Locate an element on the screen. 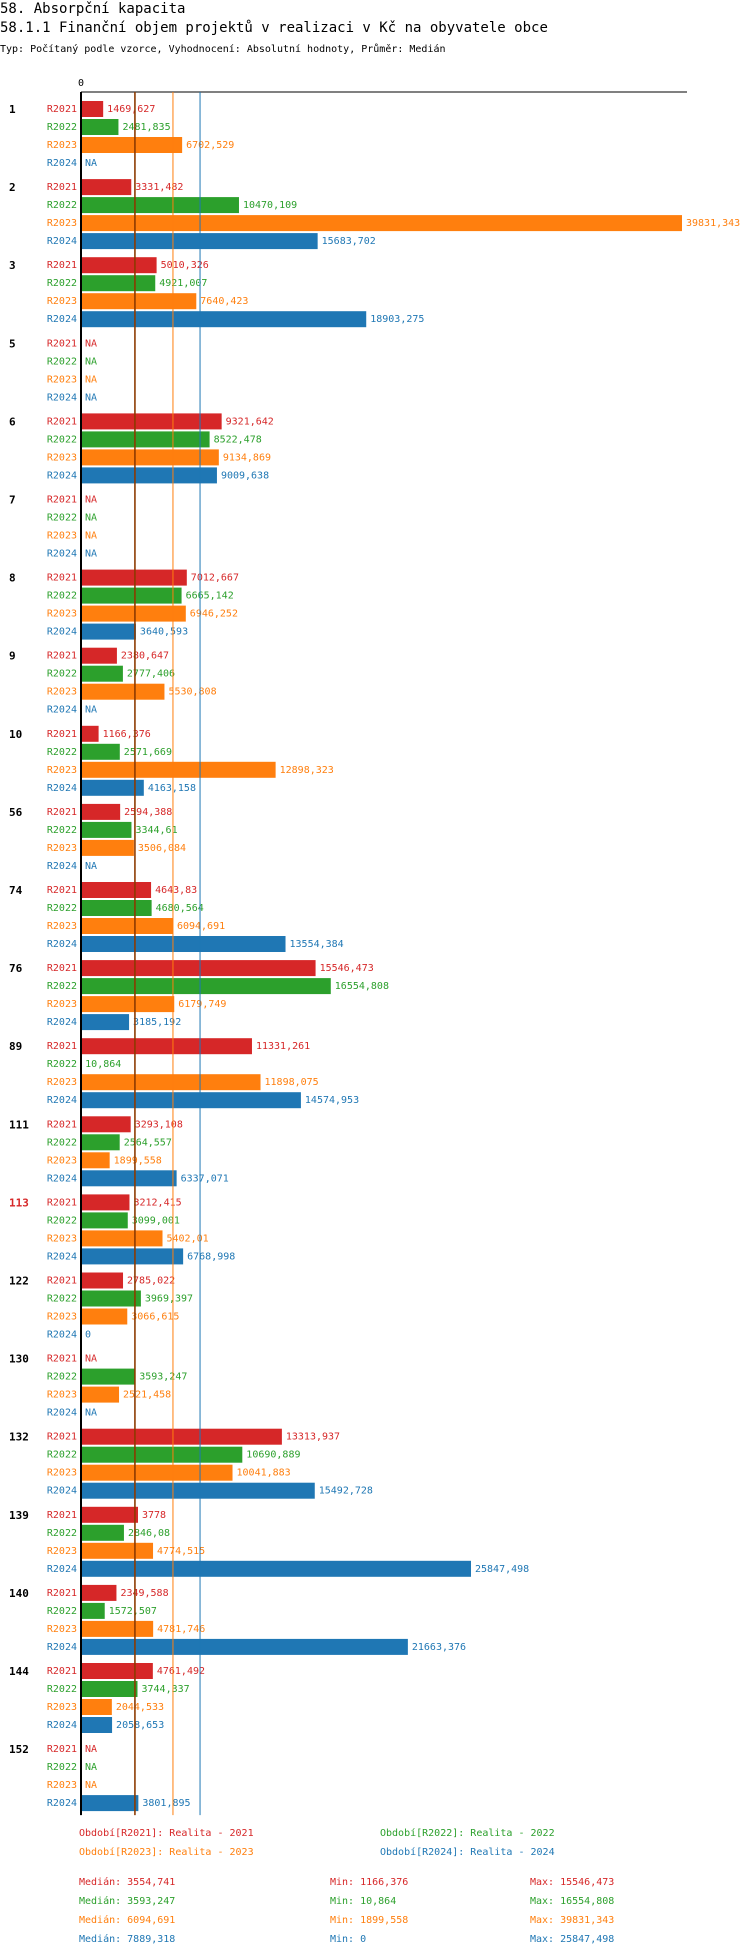 This screenshot has height=1958, width=750. data-label-132-R2021: 13313,937 is located at coordinates (313, 1437).